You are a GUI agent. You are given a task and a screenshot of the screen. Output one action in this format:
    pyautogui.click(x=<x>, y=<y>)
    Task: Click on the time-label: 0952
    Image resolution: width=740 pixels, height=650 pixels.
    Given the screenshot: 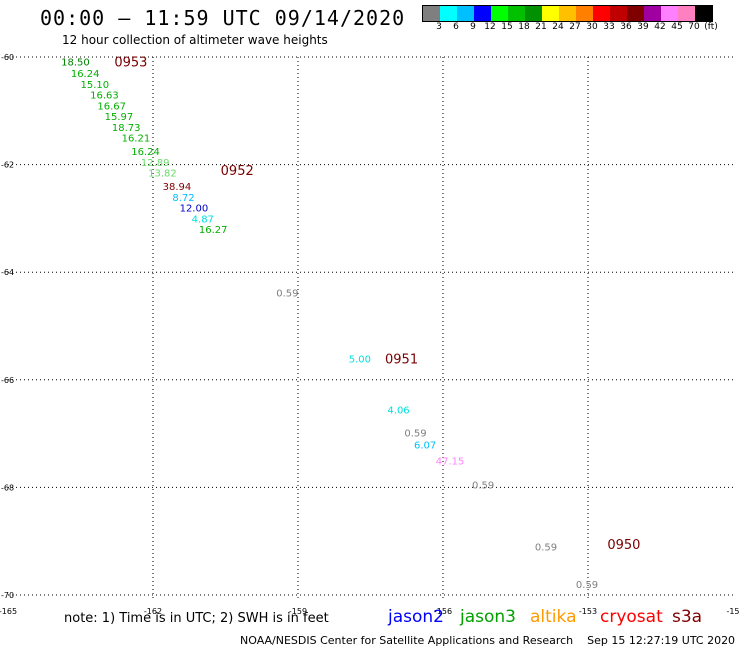 What is the action you would take?
    pyautogui.click(x=237, y=171)
    